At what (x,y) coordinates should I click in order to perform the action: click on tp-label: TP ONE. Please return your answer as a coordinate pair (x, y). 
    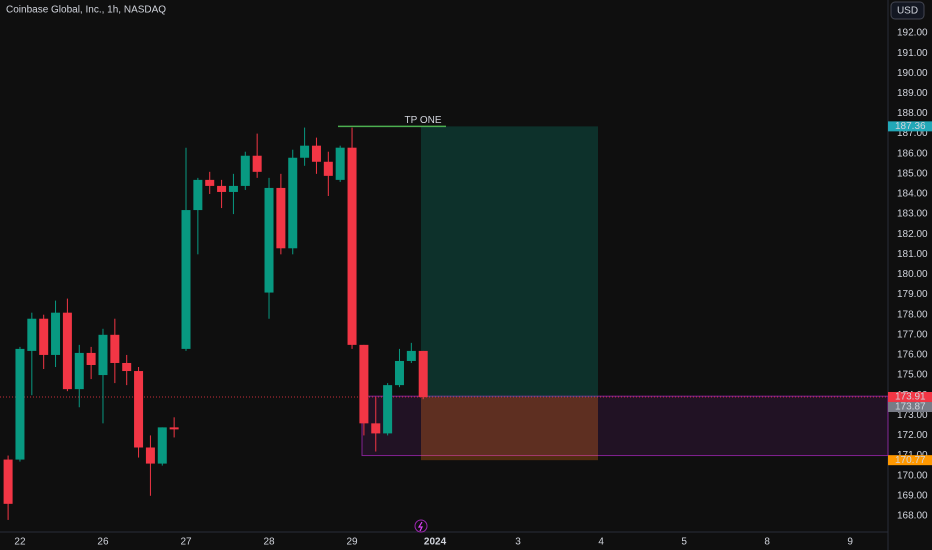
    Looking at the image, I should click on (422, 120).